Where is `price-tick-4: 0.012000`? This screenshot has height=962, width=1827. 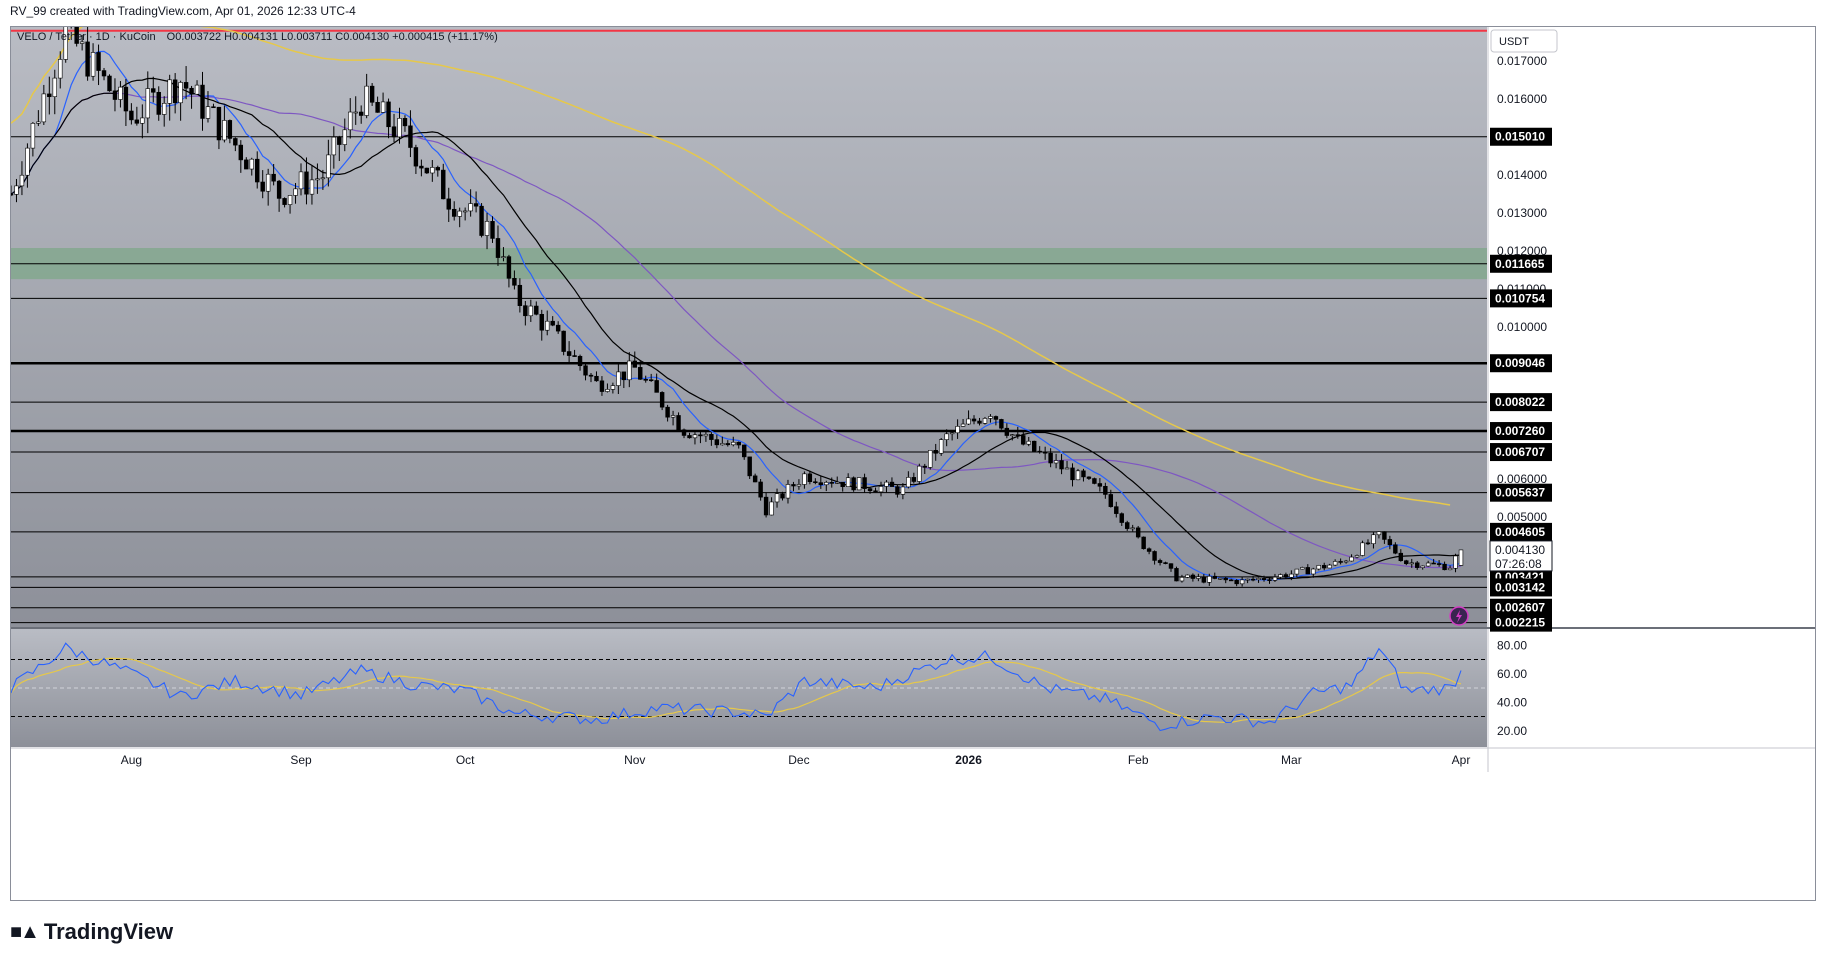
price-tick-4: 0.012000 is located at coordinates (1522, 251).